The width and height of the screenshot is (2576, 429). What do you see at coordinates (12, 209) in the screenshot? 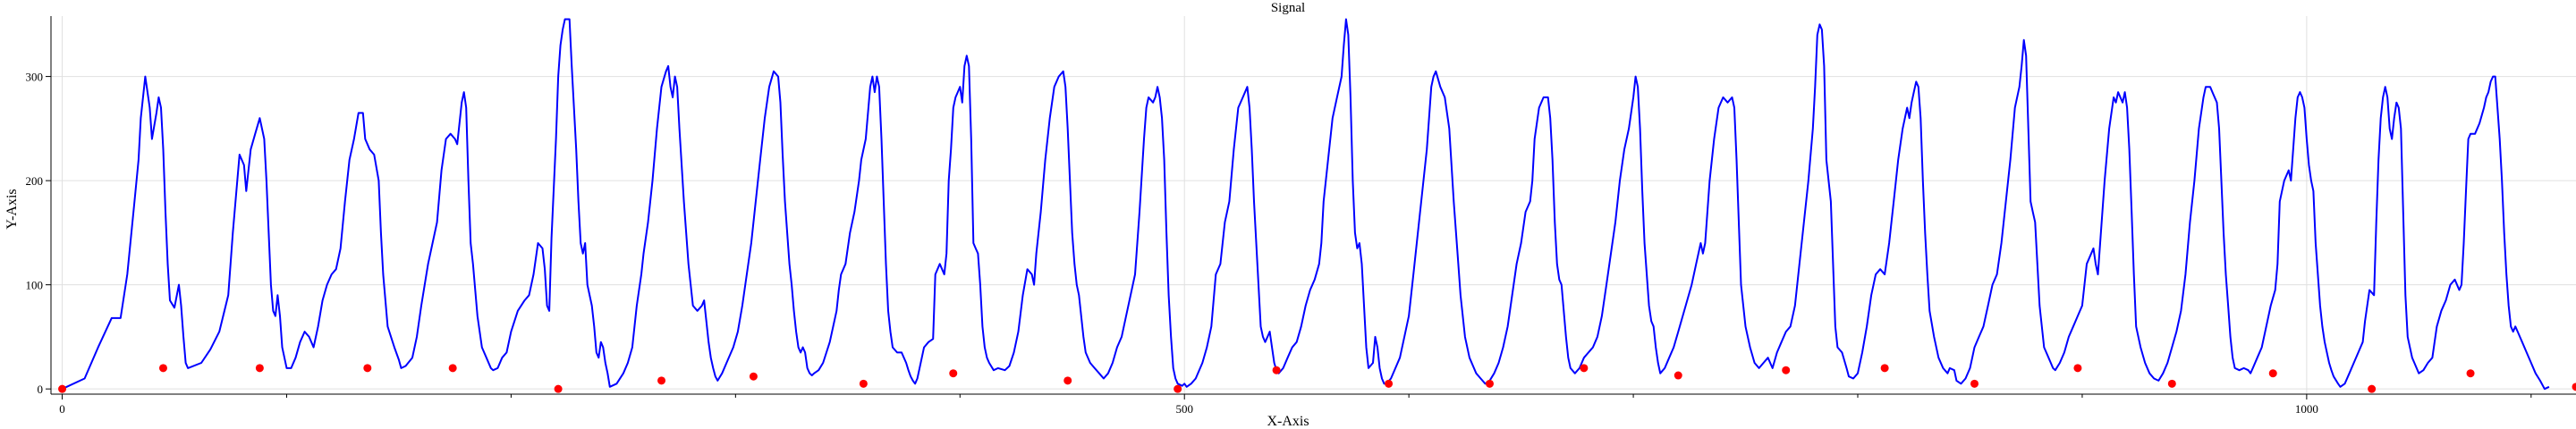
I see `y-axis-label: Y-Axis` at bounding box center [12, 209].